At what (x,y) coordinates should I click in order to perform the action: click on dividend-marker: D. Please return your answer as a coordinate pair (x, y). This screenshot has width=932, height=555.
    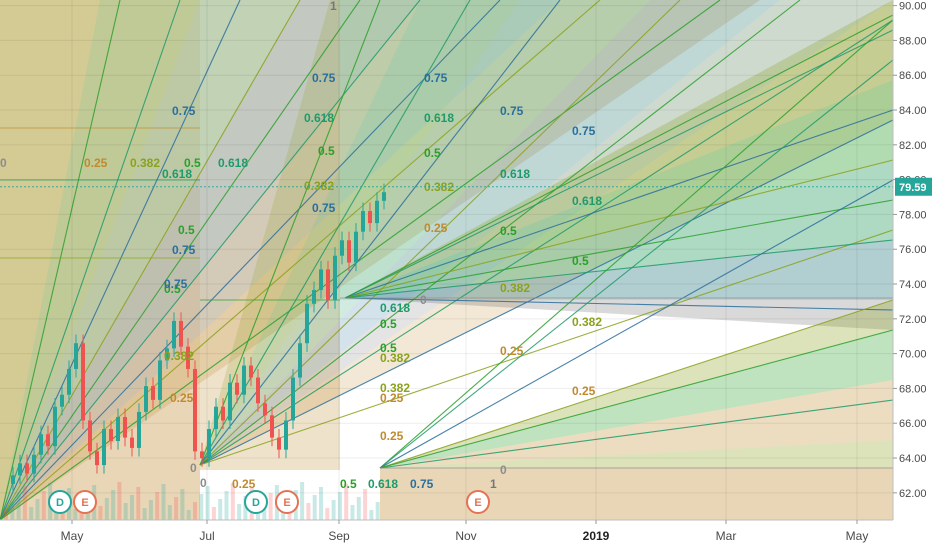
    Looking at the image, I should click on (60, 502).